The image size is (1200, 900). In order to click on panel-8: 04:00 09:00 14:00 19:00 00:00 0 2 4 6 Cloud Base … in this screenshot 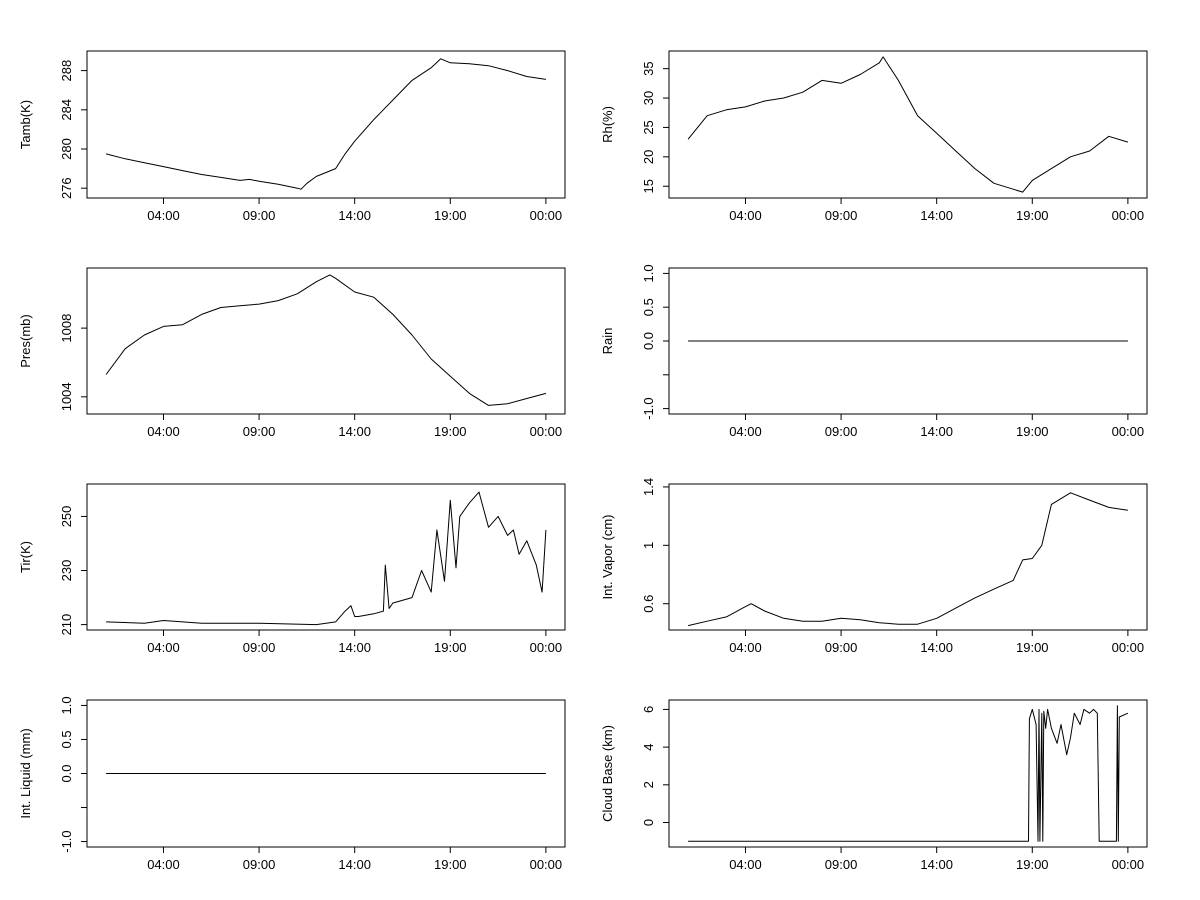, I will do `click(874, 785)`.